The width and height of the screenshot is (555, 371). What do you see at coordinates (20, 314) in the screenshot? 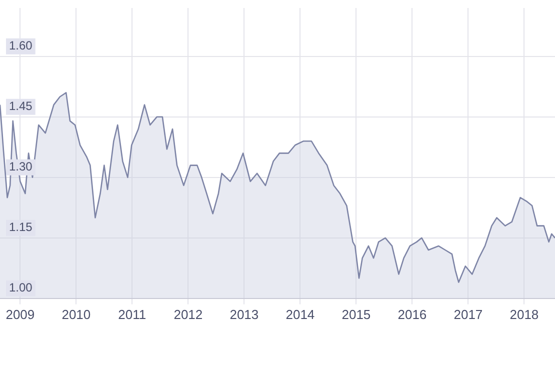
I see `x-tick-label: 2009` at bounding box center [20, 314].